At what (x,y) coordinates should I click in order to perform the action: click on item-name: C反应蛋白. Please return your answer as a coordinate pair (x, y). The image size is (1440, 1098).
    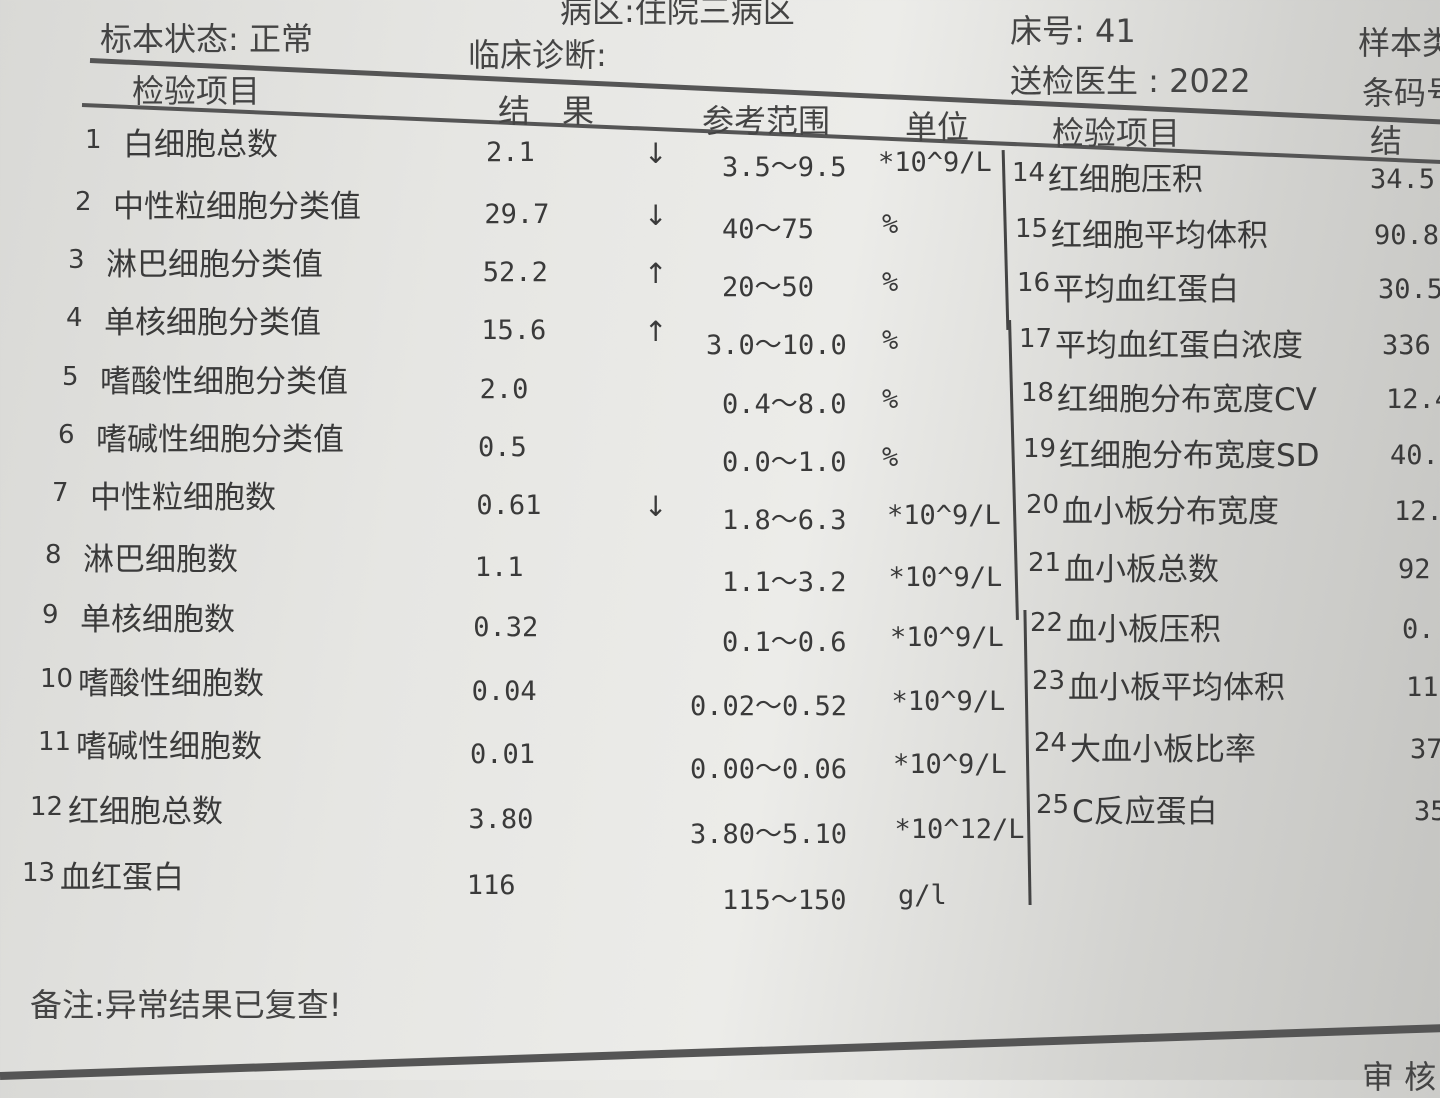
    Looking at the image, I should click on (1145, 812).